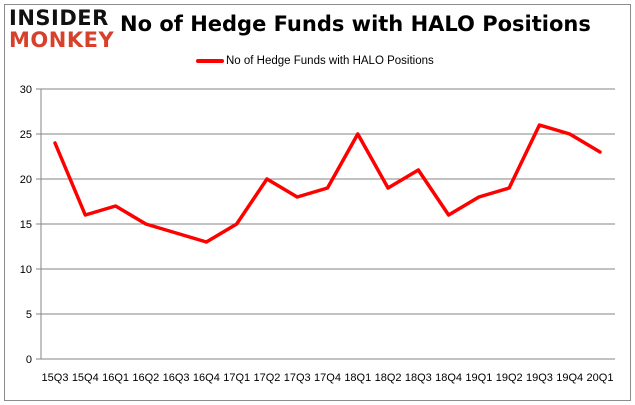 Image resolution: width=635 pixels, height=405 pixels. What do you see at coordinates (569, 378) in the screenshot?
I see `x-tick-label: 19Q4` at bounding box center [569, 378].